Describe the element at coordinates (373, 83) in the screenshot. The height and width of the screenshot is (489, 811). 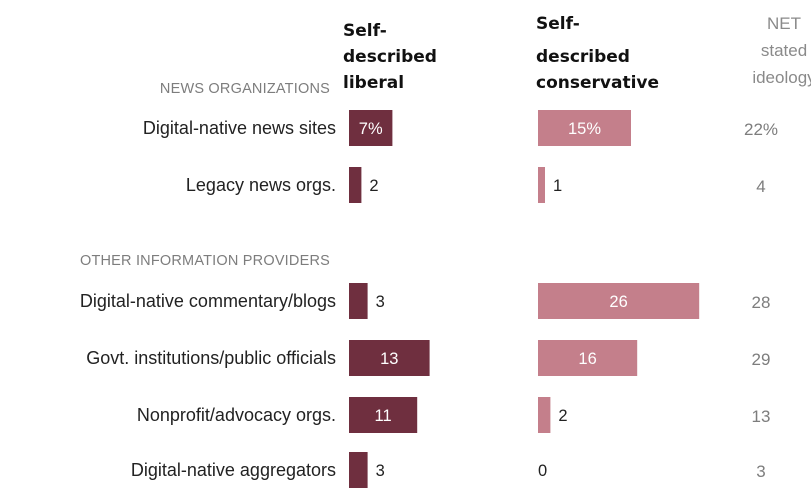
I see `header-liberal-line-3: liberal` at that location.